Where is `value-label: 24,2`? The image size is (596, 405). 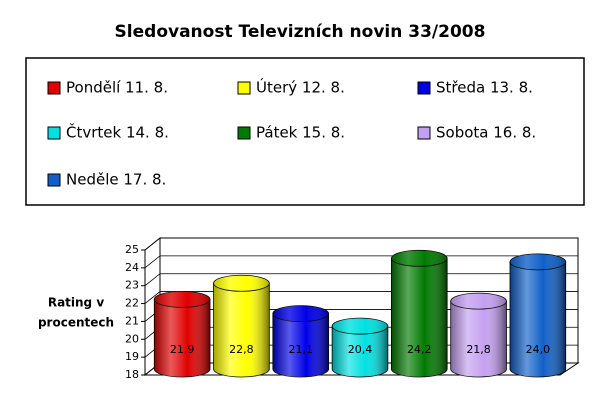 value-label: 24,2 is located at coordinates (419, 349).